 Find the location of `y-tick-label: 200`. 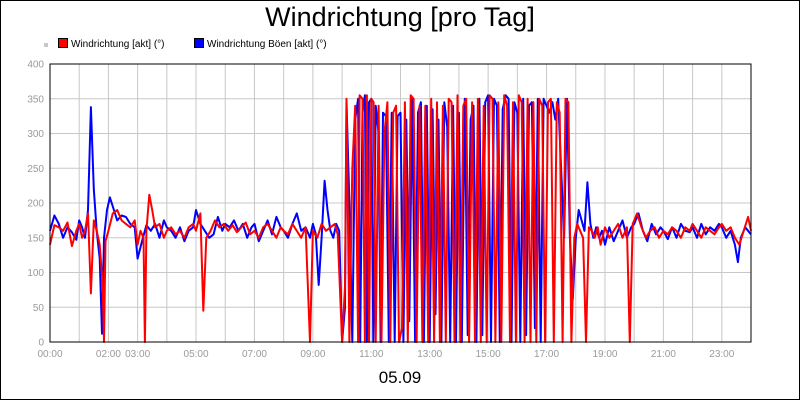

y-tick-label: 200 is located at coordinates (35, 204).